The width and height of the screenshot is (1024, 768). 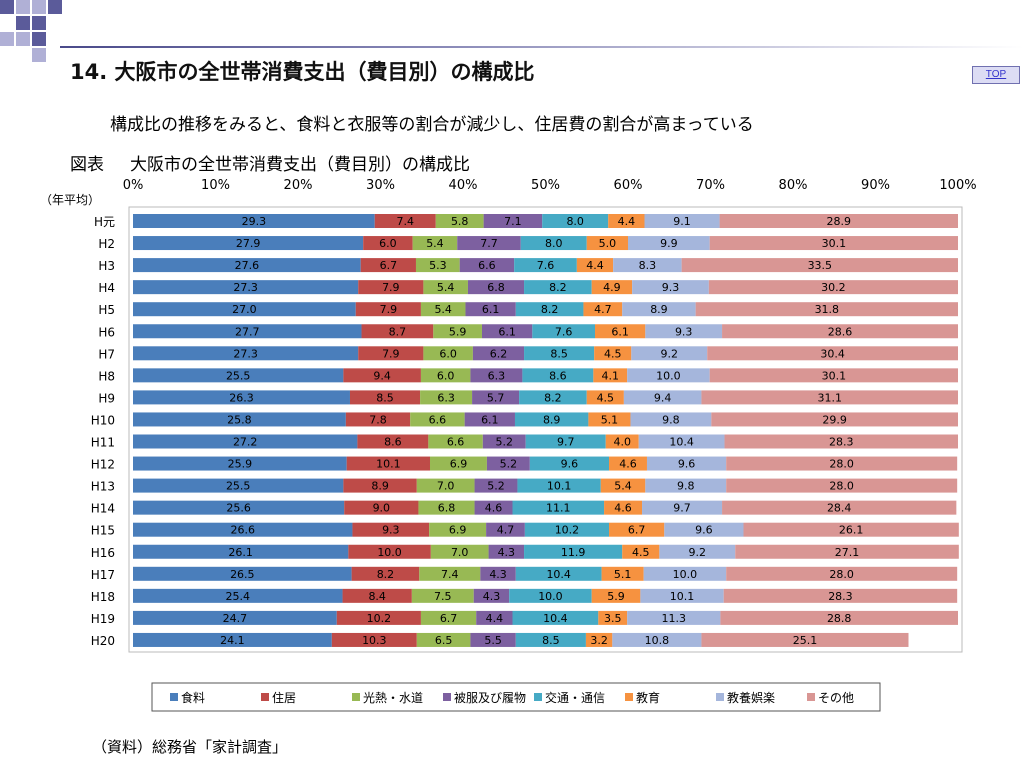 I want to click on data-label: 10.1, so click(x=559, y=486).